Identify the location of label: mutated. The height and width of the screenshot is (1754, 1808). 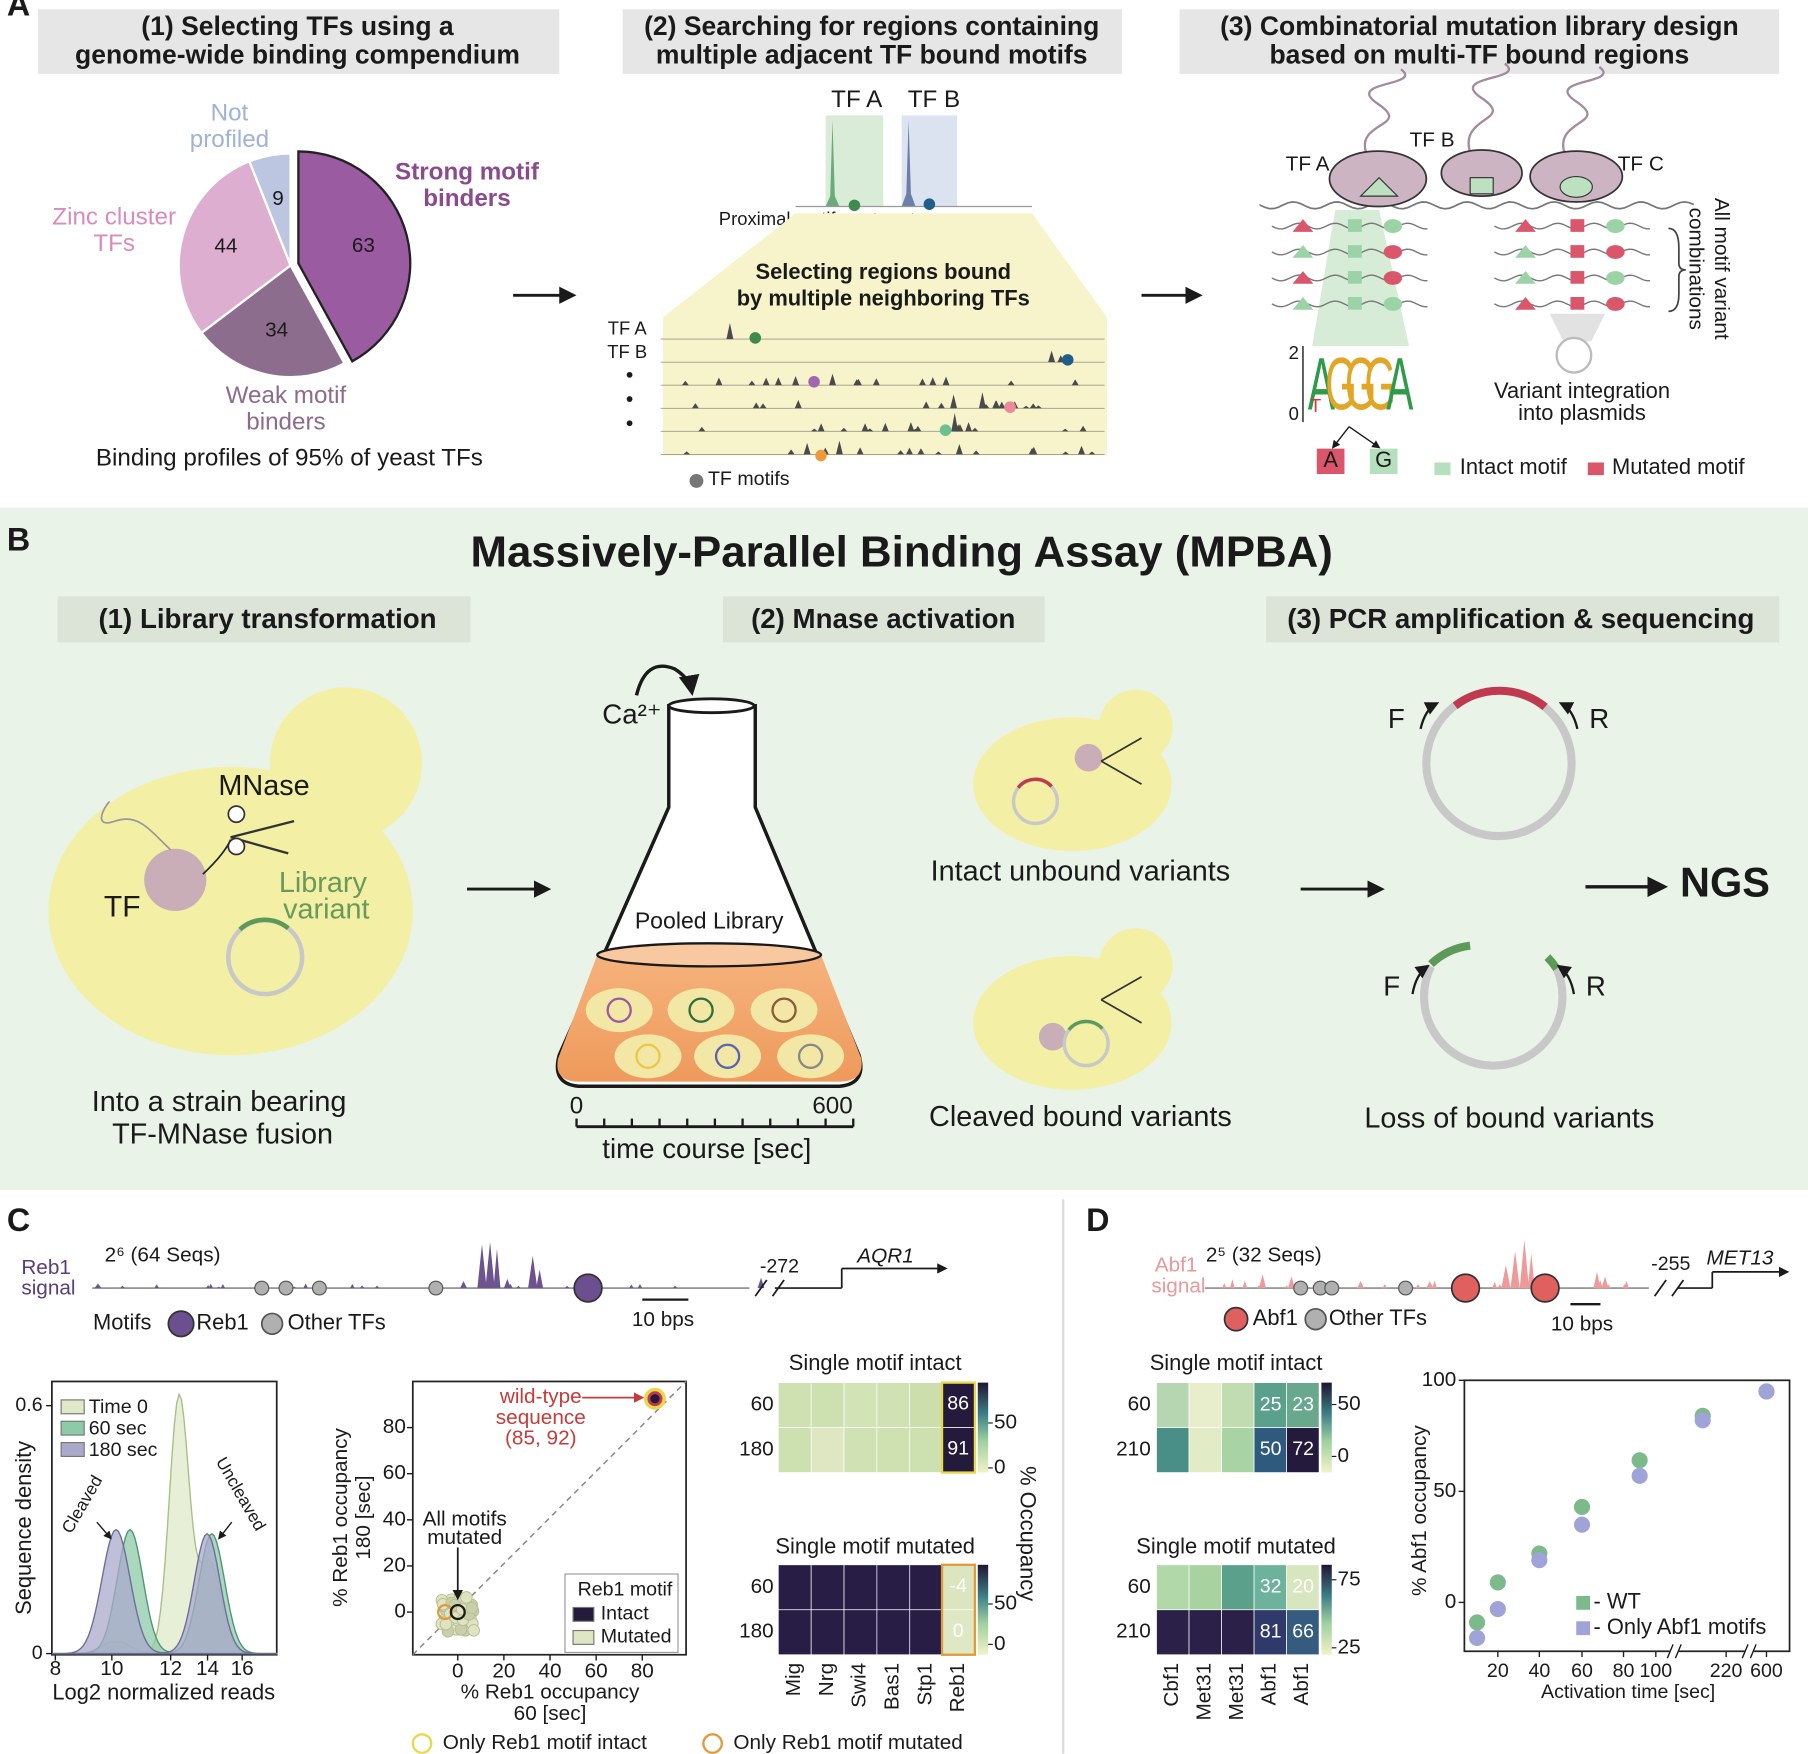
(464, 1537).